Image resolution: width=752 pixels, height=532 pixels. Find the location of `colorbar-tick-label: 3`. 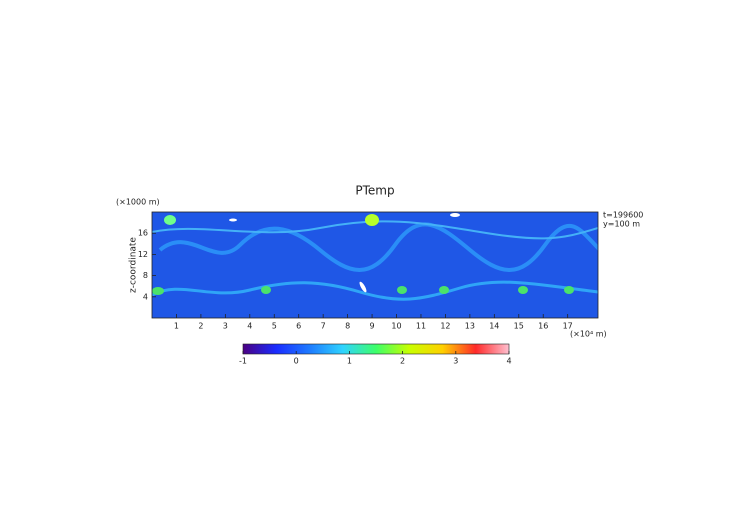

colorbar-tick-label: 3 is located at coordinates (455, 361).